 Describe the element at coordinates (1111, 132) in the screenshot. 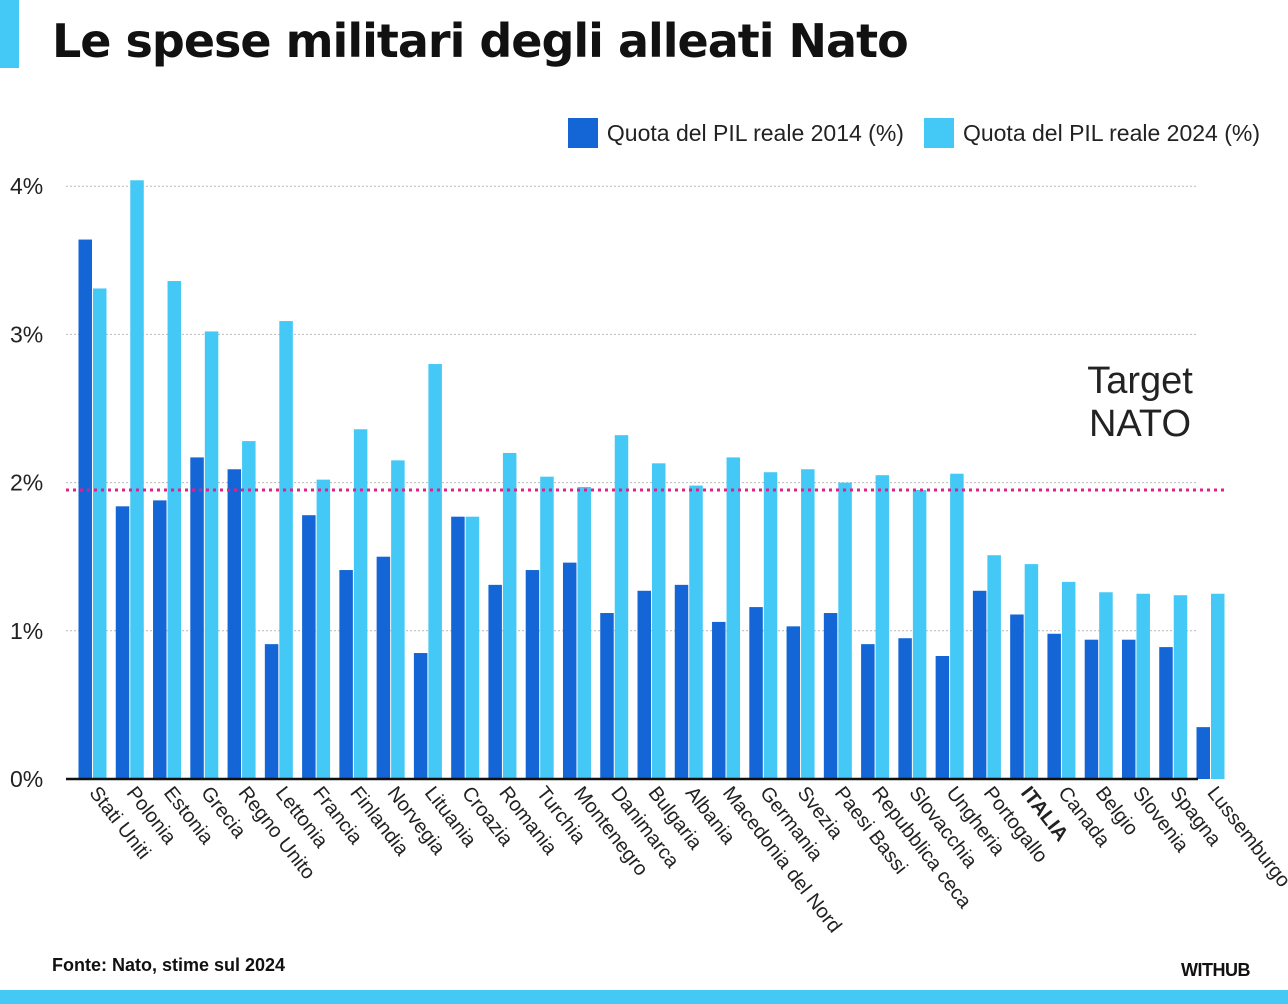

I see `legend-label-2024: Quota del PIL reale 2024 (%)` at that location.